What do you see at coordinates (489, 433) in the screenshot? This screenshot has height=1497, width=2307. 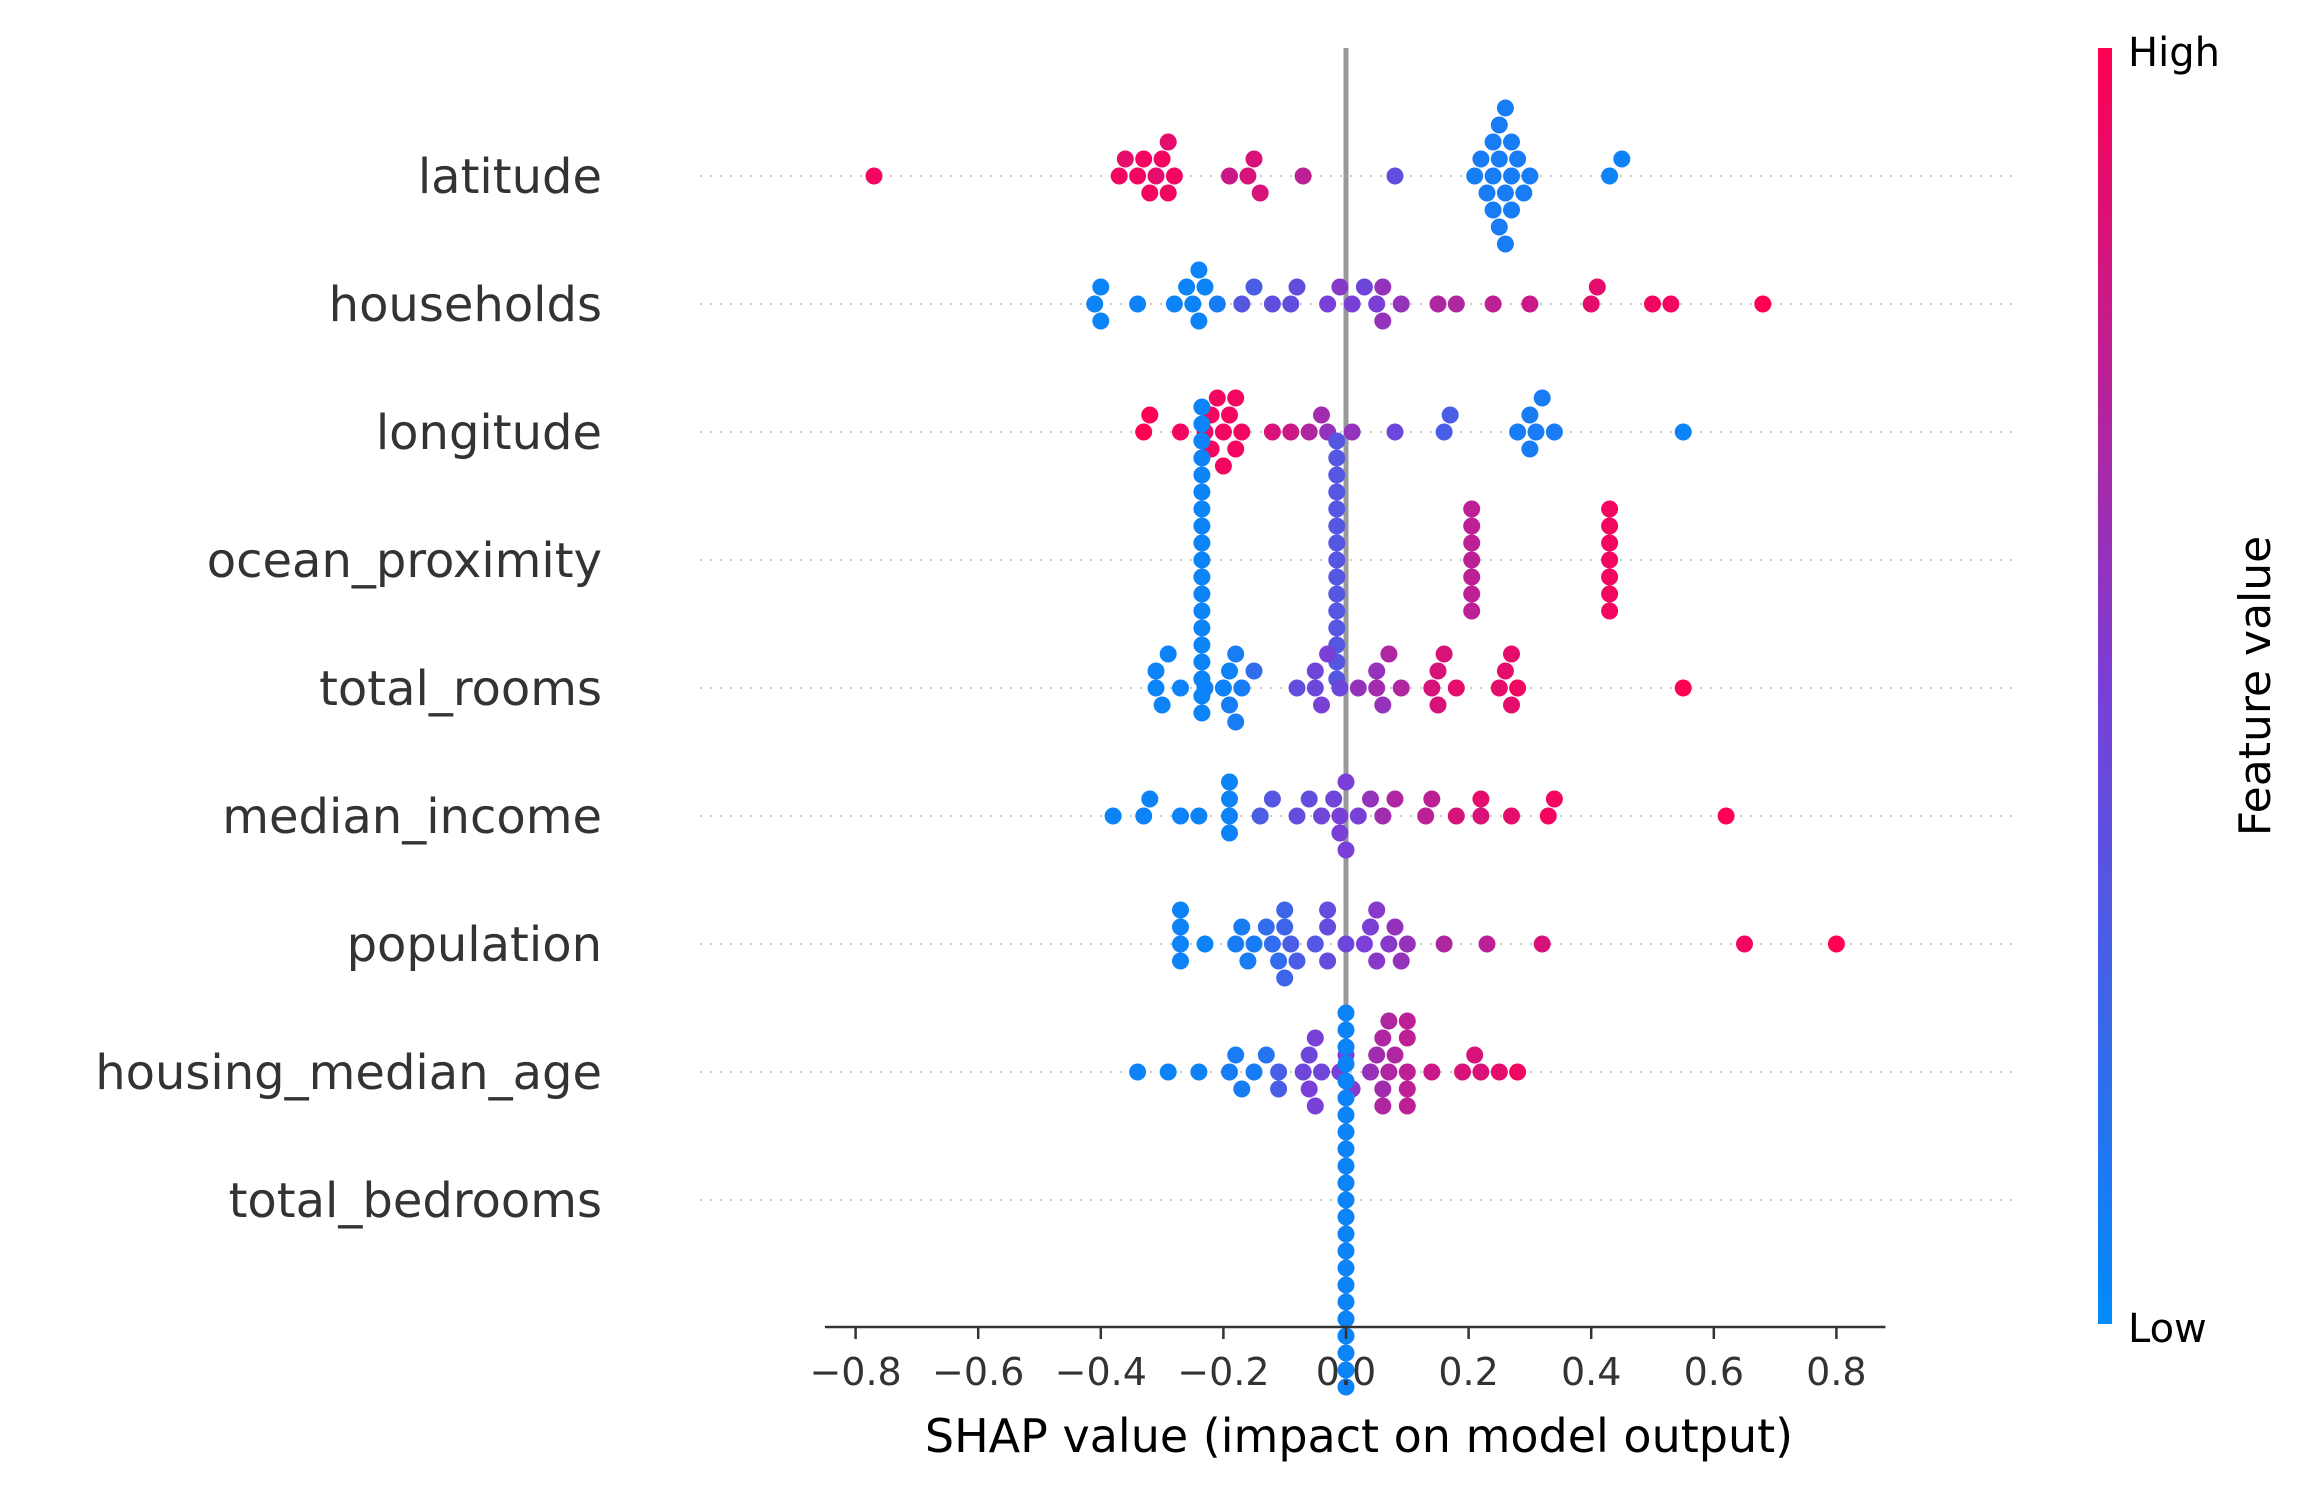 I see `feature-label-longitude: longitude` at bounding box center [489, 433].